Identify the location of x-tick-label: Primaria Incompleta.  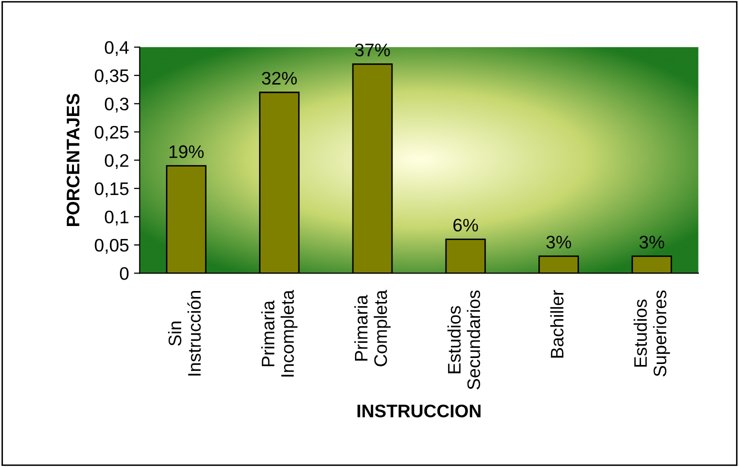
(279, 333).